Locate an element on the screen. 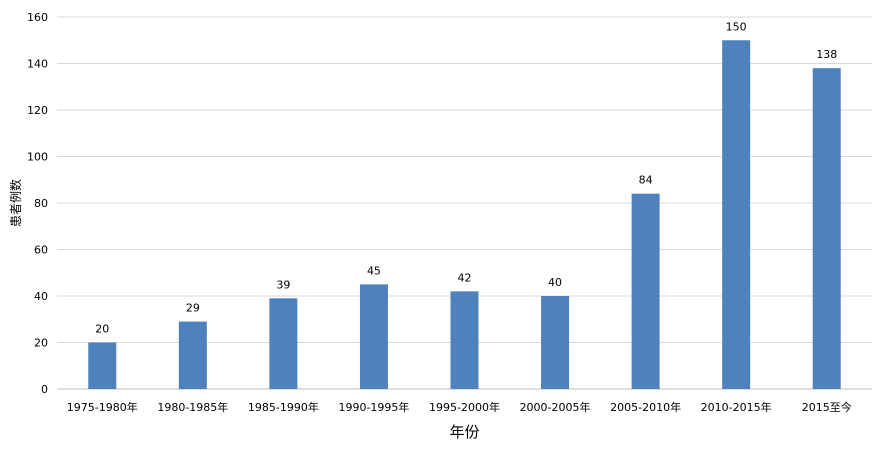  x-tick-label: 2000-2005年 is located at coordinates (555, 407).